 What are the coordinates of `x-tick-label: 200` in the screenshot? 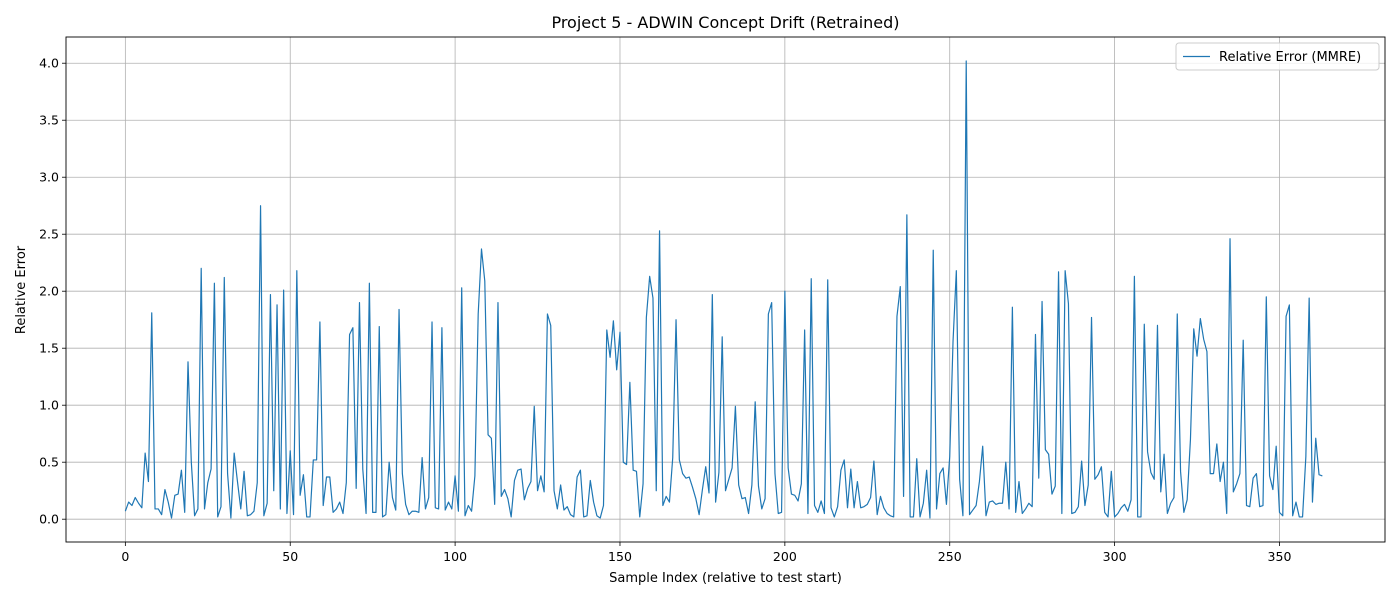 It's located at (785, 556).